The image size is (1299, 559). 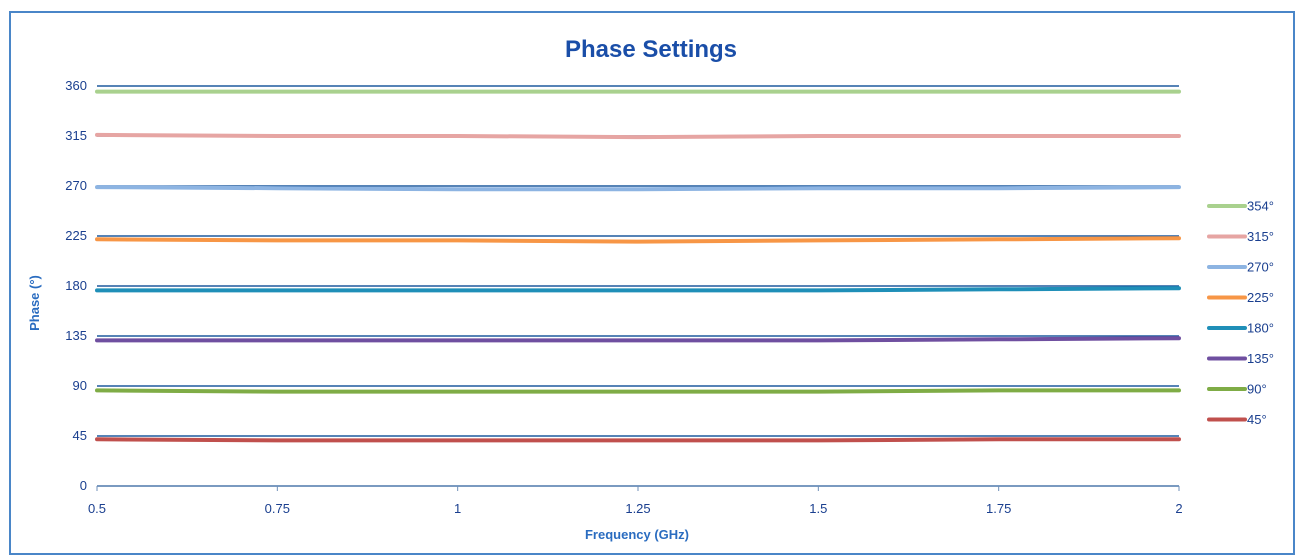 I want to click on x-tick-label: 0.75, so click(x=277, y=508).